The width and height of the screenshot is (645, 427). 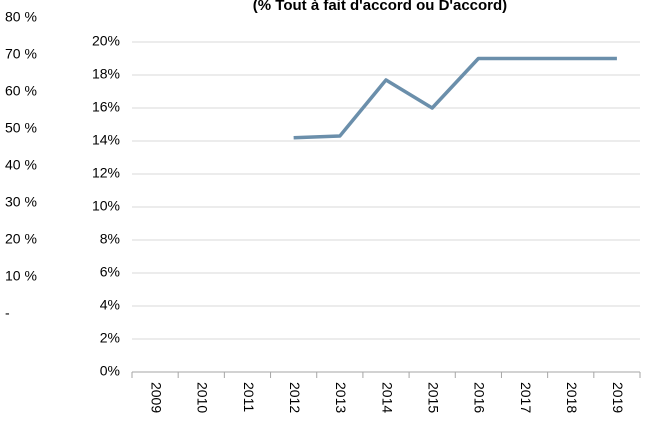 What do you see at coordinates (618, 397) in the screenshot?
I see `x-tick-label: 2019` at bounding box center [618, 397].